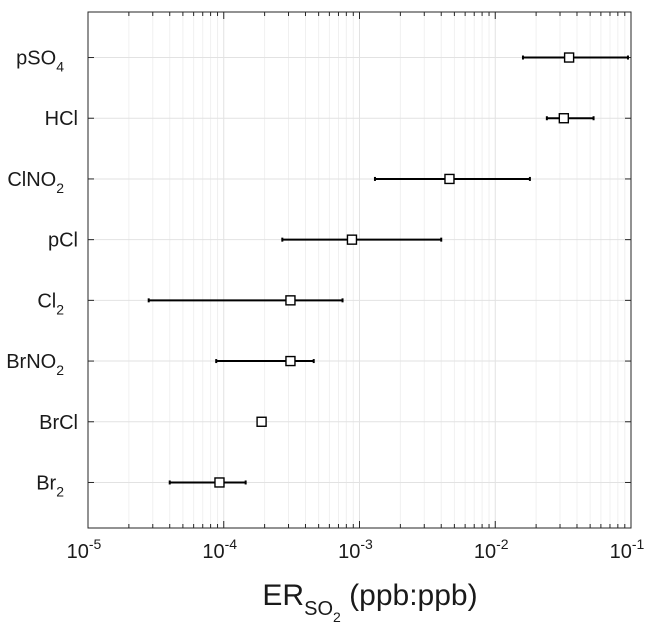 The image size is (655, 631). I want to click on x-tick-label: 10⁻¹, so click(627, 549).